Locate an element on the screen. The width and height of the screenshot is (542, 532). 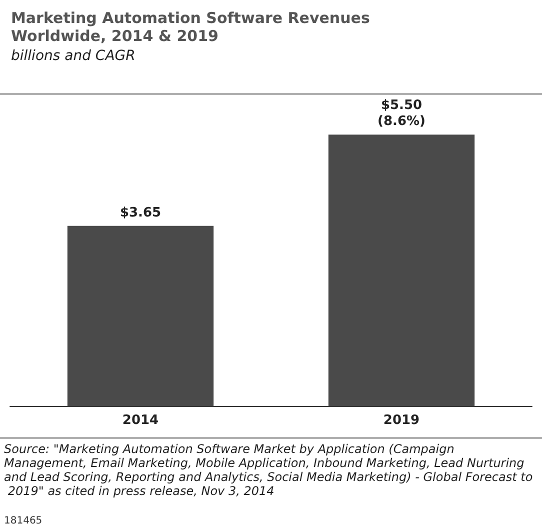
source-note: Source: "Marketing Automation Software Market by Application (Campaign Management, Email Marketing, Mobile Application, Inbound Marketing, Lead Nurturing and Lead Scoring, Reporting and Analytics, Social Media Marketing) - Global Forecast to 2019" as cited in press release, Nov 3, 2014 is located at coordinates (268, 470).